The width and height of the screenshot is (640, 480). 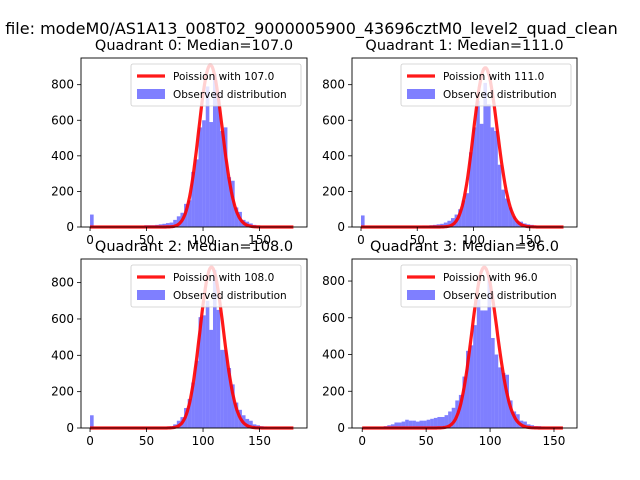 I want to click on legend-label: Poission with 107.0, so click(x=223, y=77).